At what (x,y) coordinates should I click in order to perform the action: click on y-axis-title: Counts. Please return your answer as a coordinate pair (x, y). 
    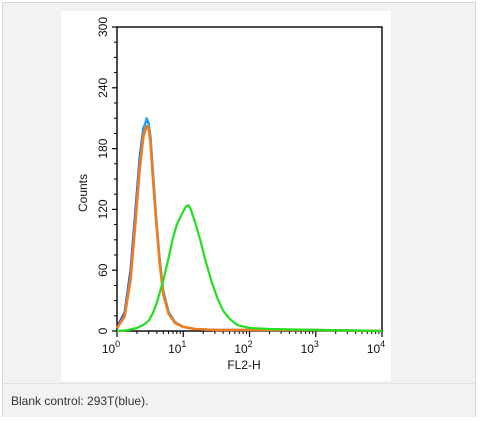
    Looking at the image, I should click on (83, 193).